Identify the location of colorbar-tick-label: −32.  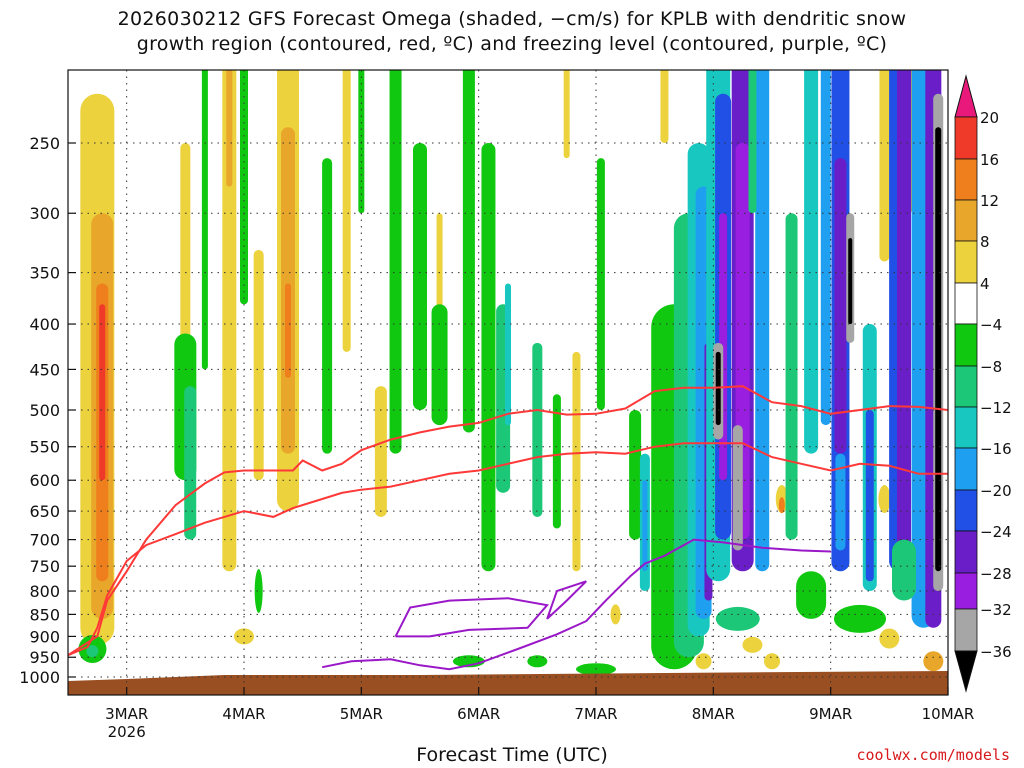
(996, 610).